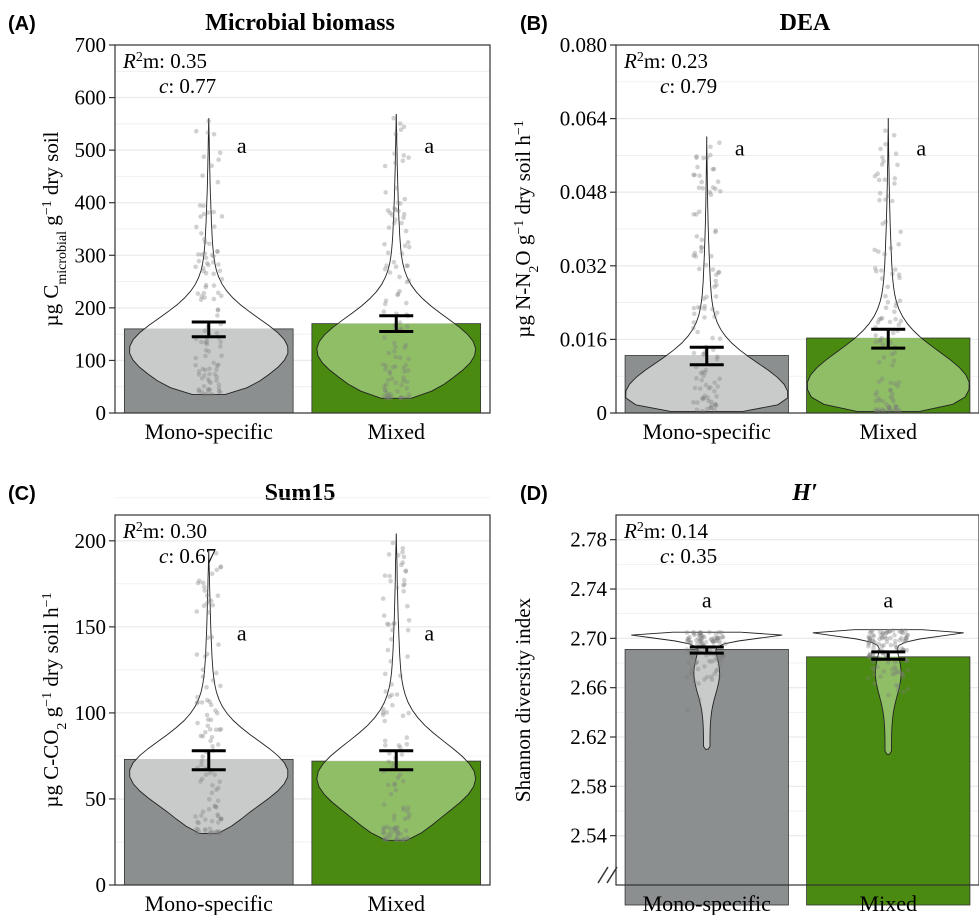 Image resolution: width=979 pixels, height=915 pixels. Describe the element at coordinates (91, 150) in the screenshot. I see `y-tick-label: 500` at that location.